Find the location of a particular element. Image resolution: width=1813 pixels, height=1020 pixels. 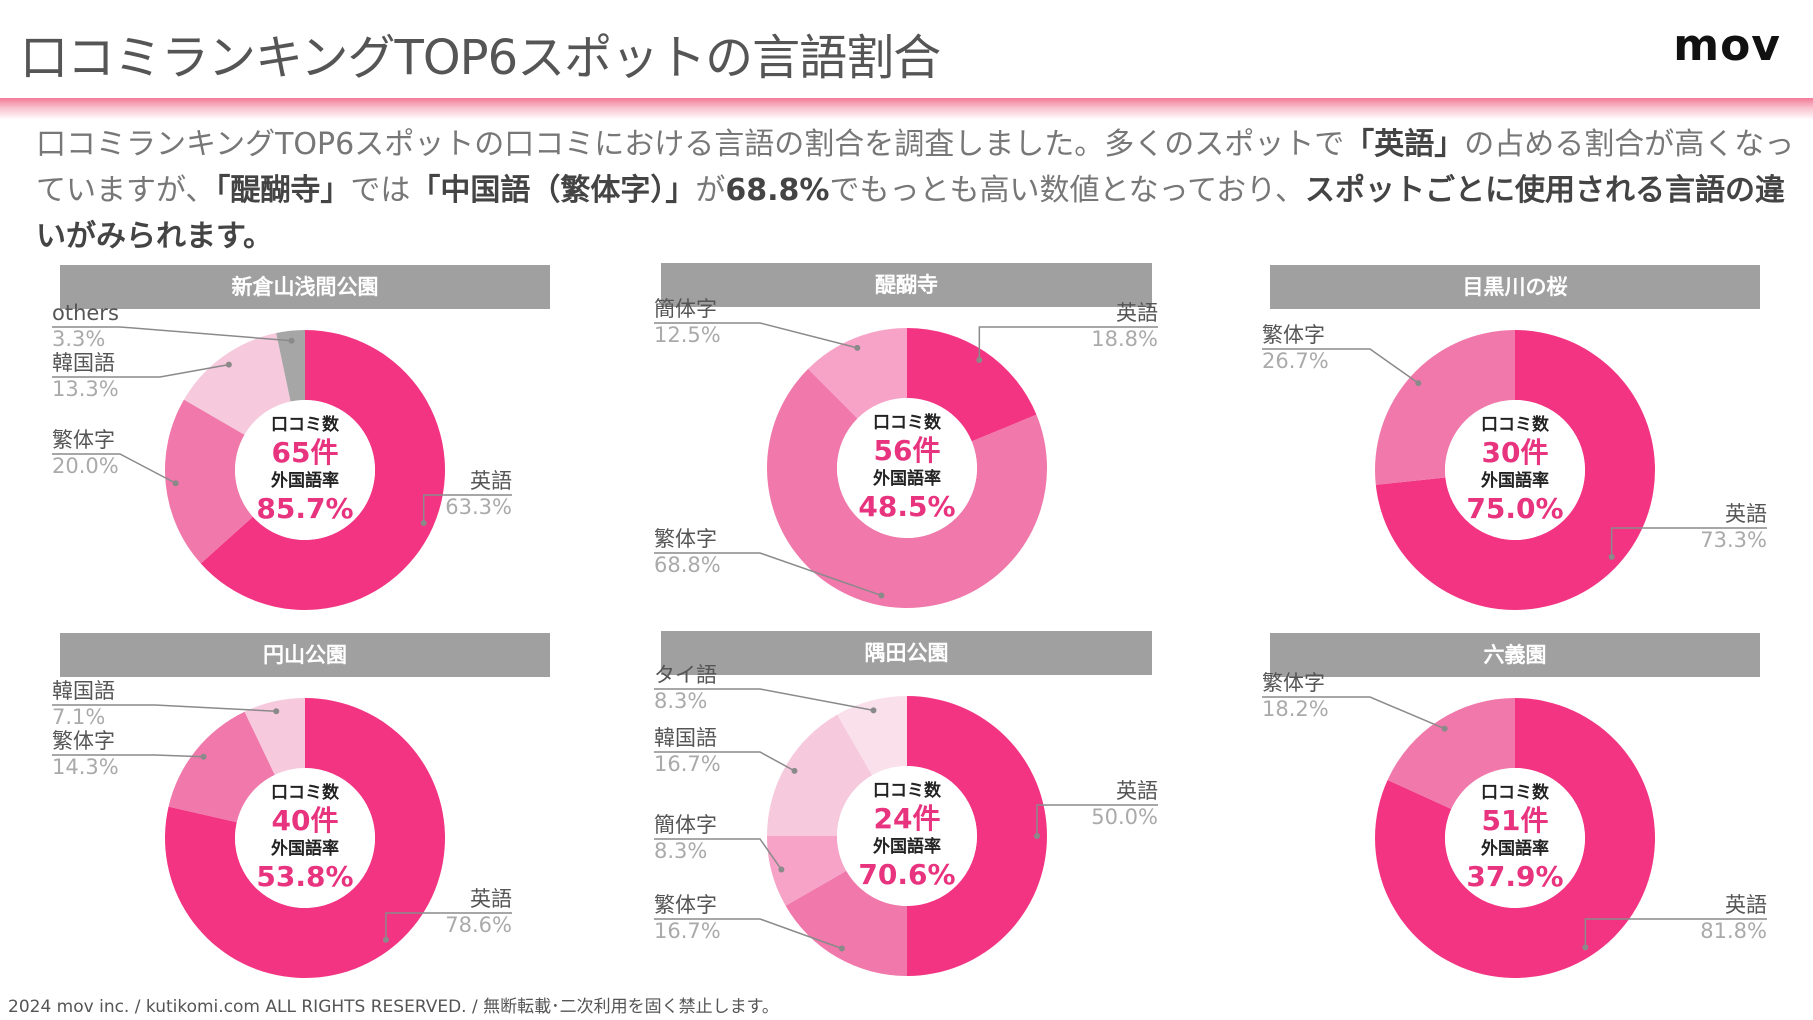

chart-5-label-english: 英語 50.0% is located at coordinates (1124, 804).